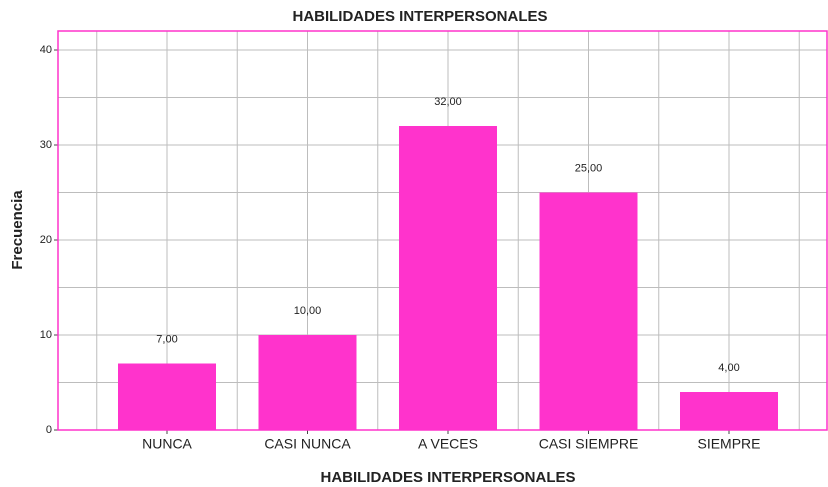  Describe the element at coordinates (589, 168) in the screenshot. I see `value-label: 25,00` at that location.